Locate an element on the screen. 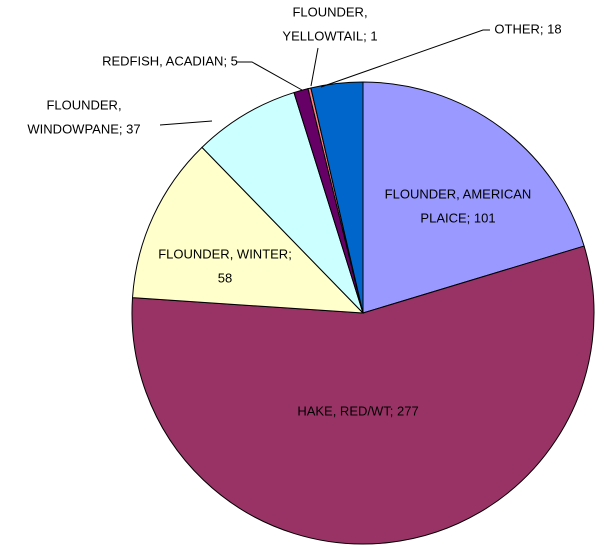 The width and height of the screenshot is (605, 546). slice-label: HAKE, RED/WT; 277 is located at coordinates (357, 410).